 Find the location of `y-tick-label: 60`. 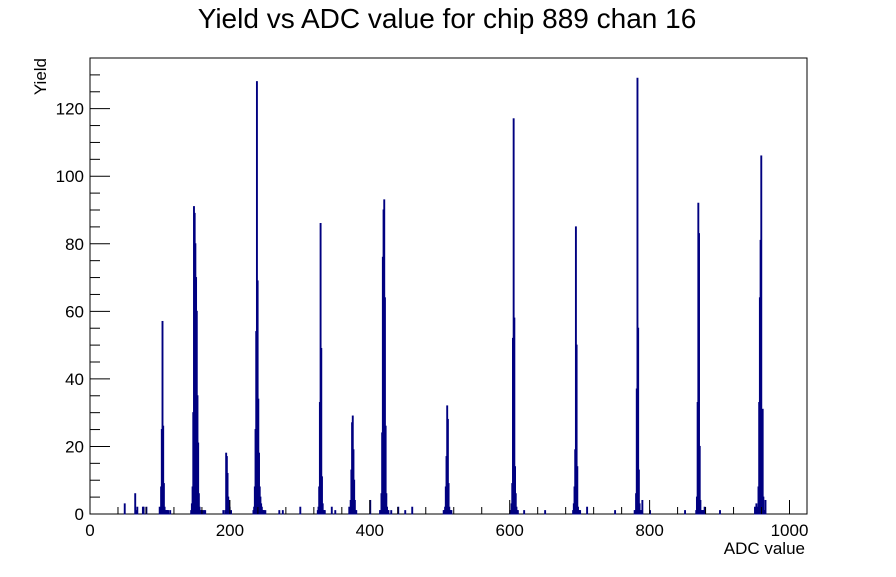

y-tick-label: 60 is located at coordinates (74, 311).